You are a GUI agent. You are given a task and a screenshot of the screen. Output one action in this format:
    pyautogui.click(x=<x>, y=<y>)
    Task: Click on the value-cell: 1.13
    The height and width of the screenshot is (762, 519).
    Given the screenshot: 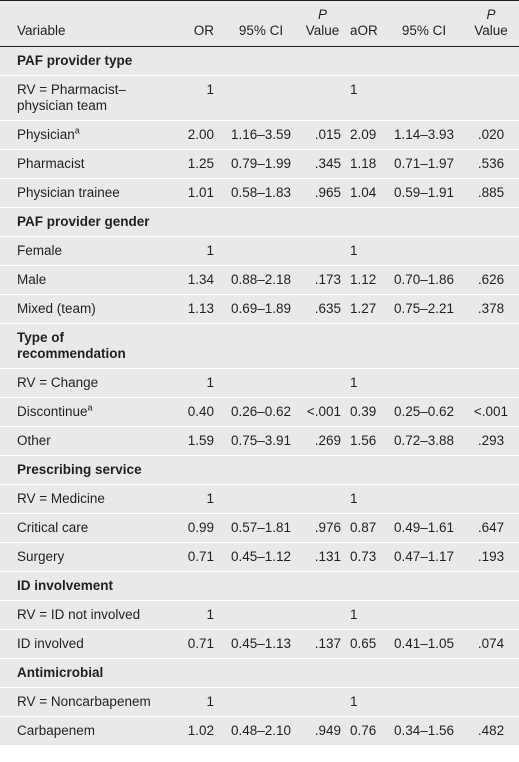 What is the action you would take?
    pyautogui.click(x=200, y=309)
    